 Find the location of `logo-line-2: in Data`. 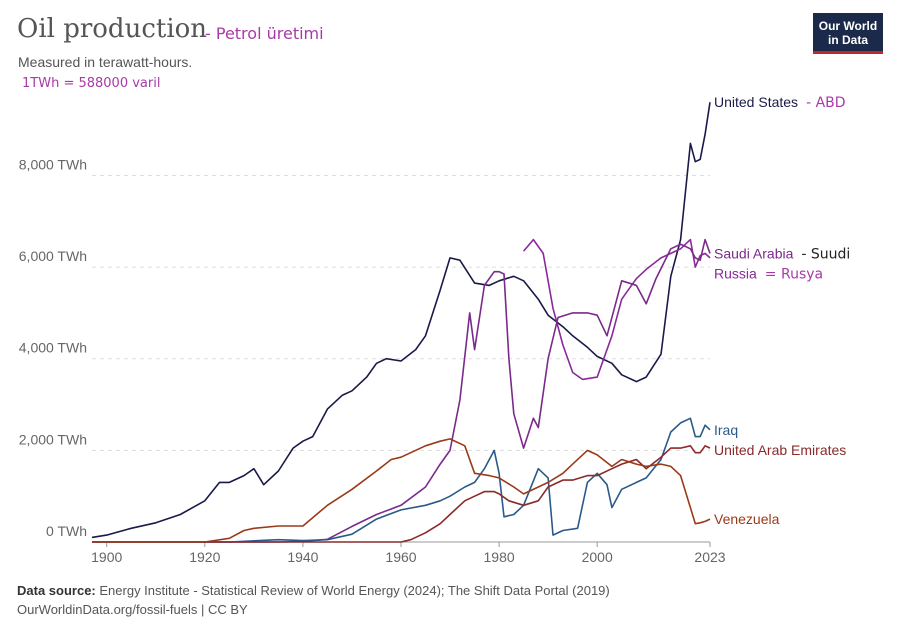

logo-line-2: in Data is located at coordinates (847, 40).